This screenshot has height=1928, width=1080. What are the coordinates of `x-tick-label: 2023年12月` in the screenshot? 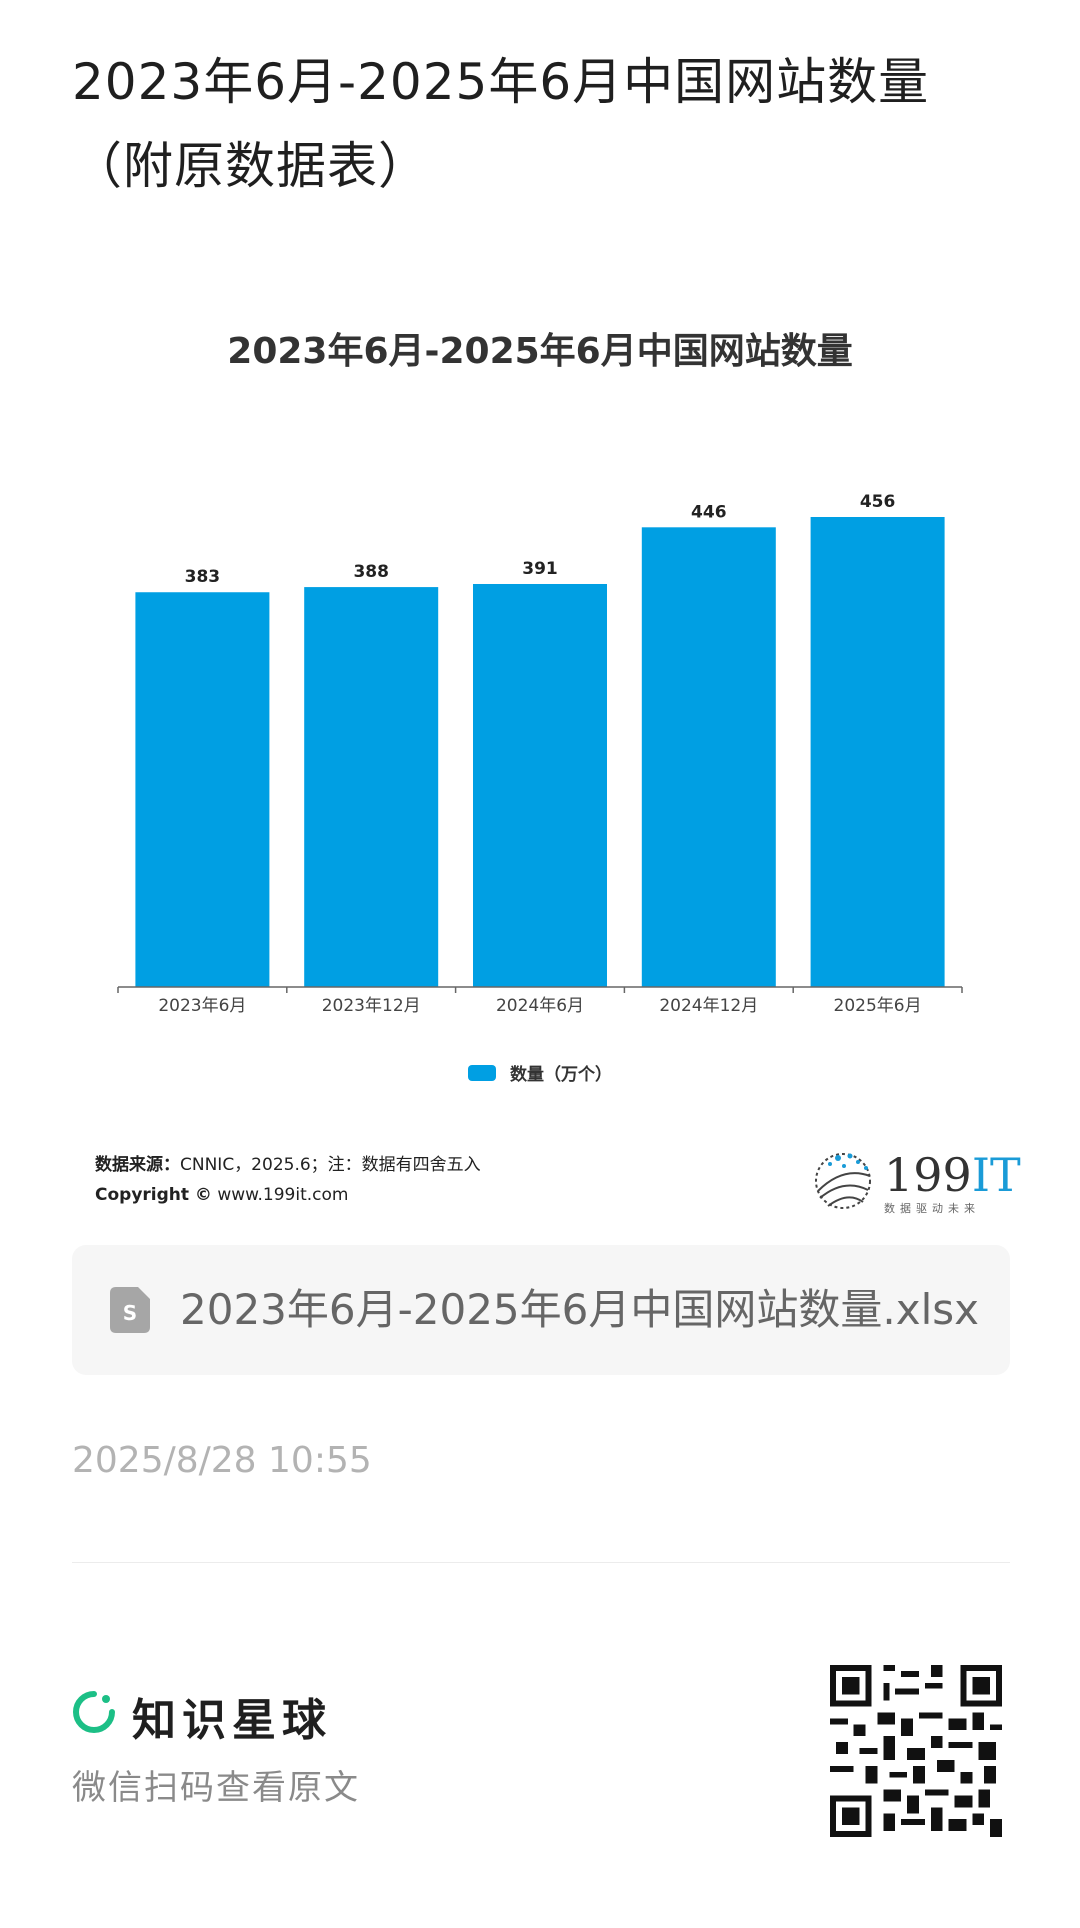 It's located at (371, 1006).